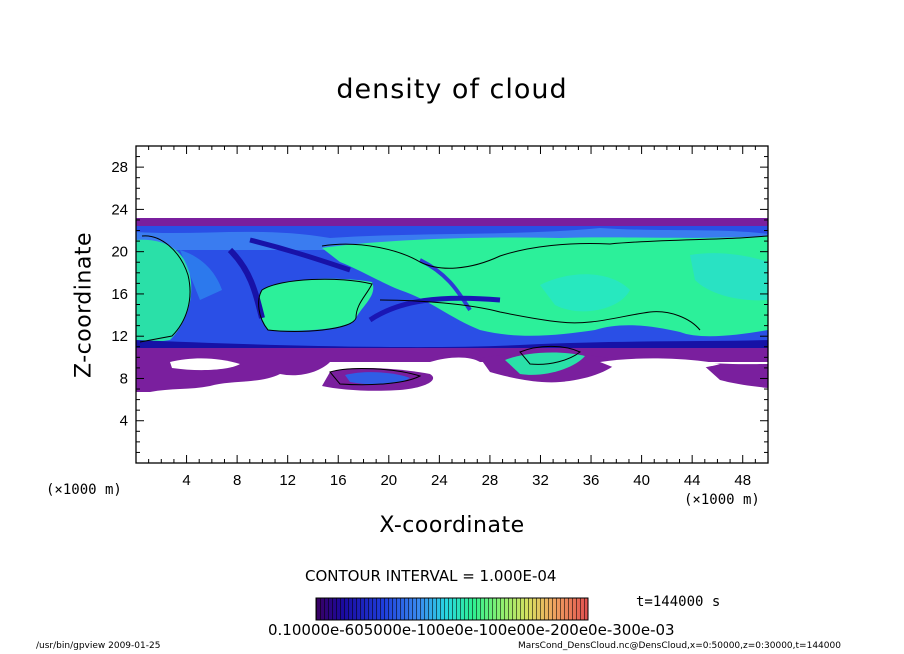 The width and height of the screenshot is (904, 654). What do you see at coordinates (124, 421) in the screenshot?
I see `y-tick-label: 4` at bounding box center [124, 421].